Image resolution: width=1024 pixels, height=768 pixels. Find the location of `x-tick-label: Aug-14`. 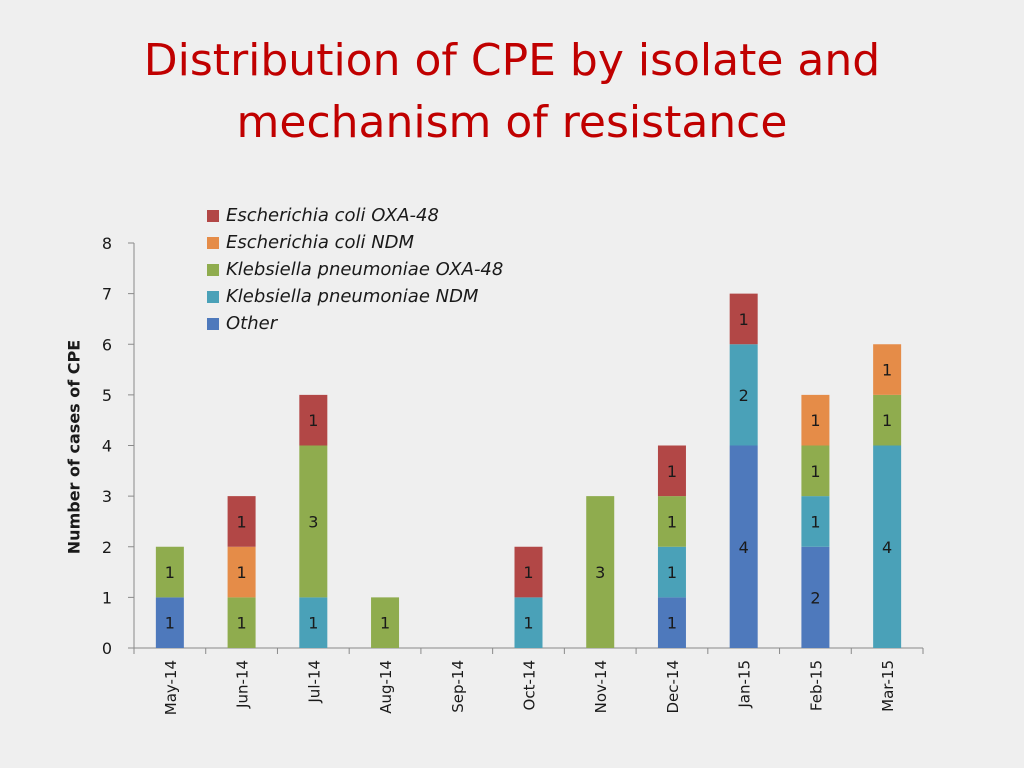

x-tick-label: Aug-14 is located at coordinates (386, 687).